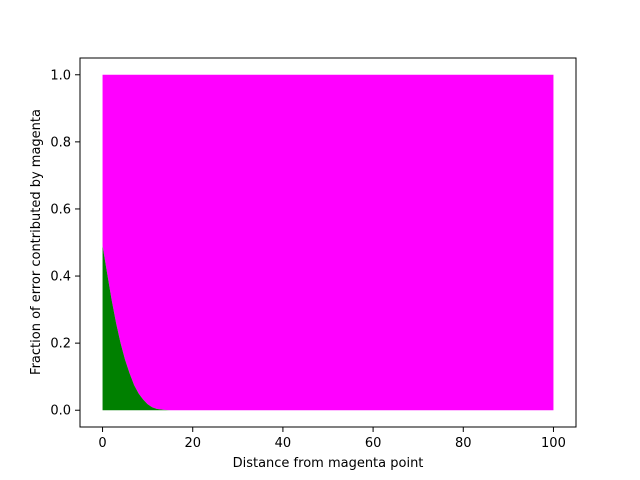 Image resolution: width=640 pixels, height=480 pixels. I want to click on y-tick-label: 0.2, so click(60, 344).